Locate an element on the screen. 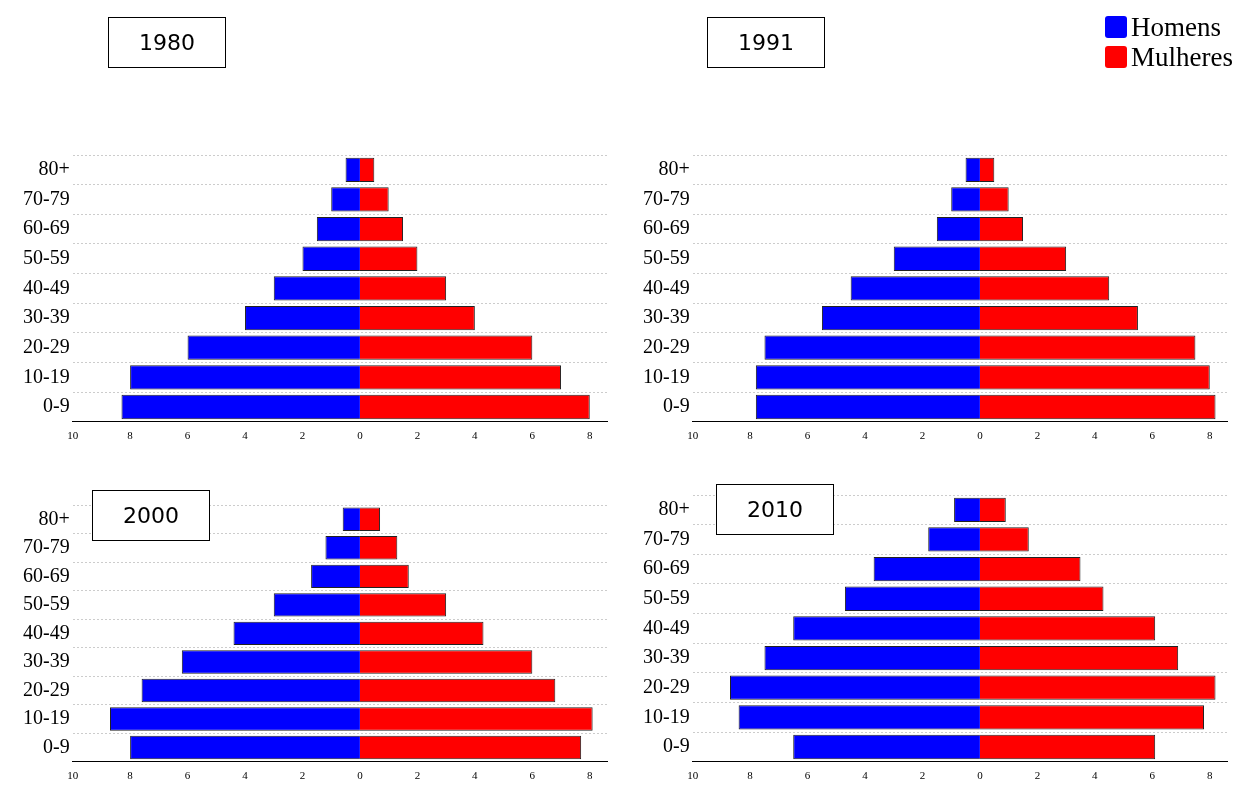  legend-label: Mulheres is located at coordinates (1182, 57).